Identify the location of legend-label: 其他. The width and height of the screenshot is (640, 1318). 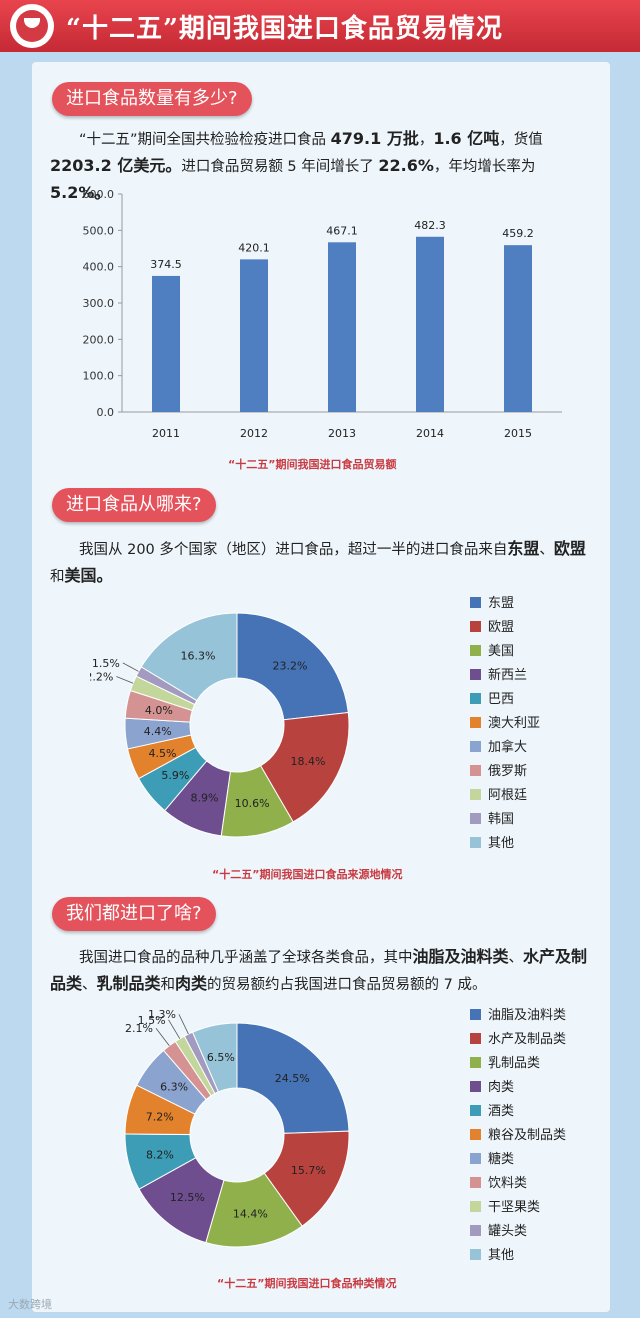
(501, 1255).